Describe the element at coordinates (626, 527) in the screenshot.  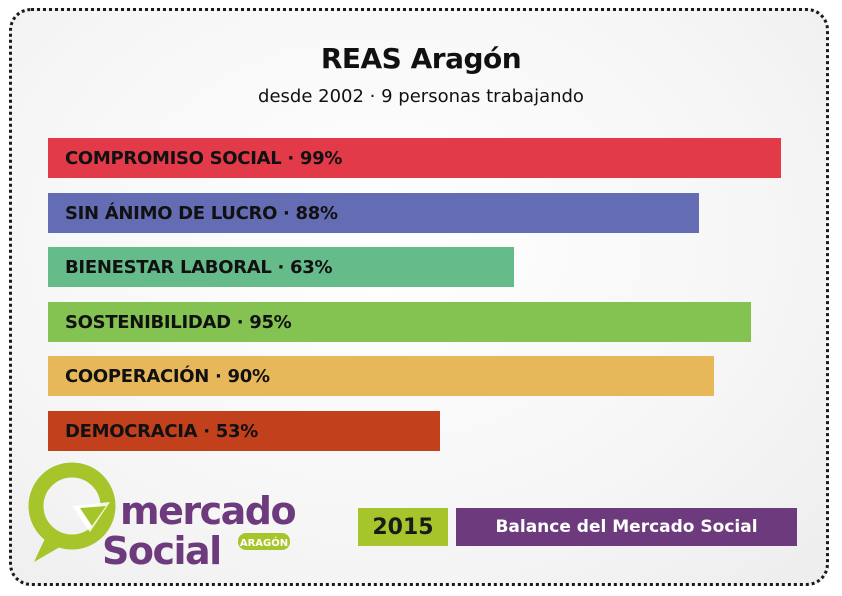
I see `caption-badge: Balance del Mercado Social` at that location.